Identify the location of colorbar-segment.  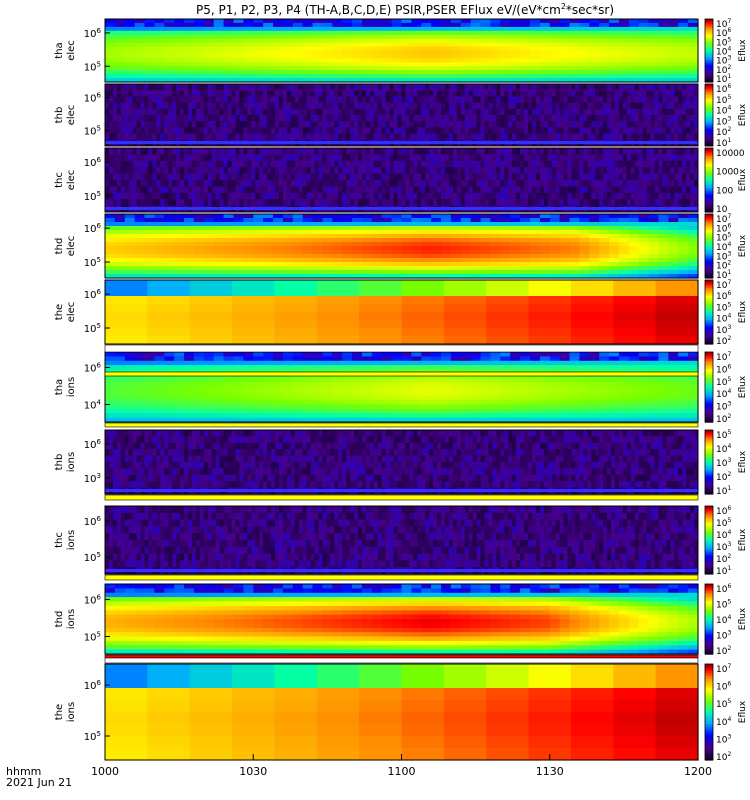
(709, 24).